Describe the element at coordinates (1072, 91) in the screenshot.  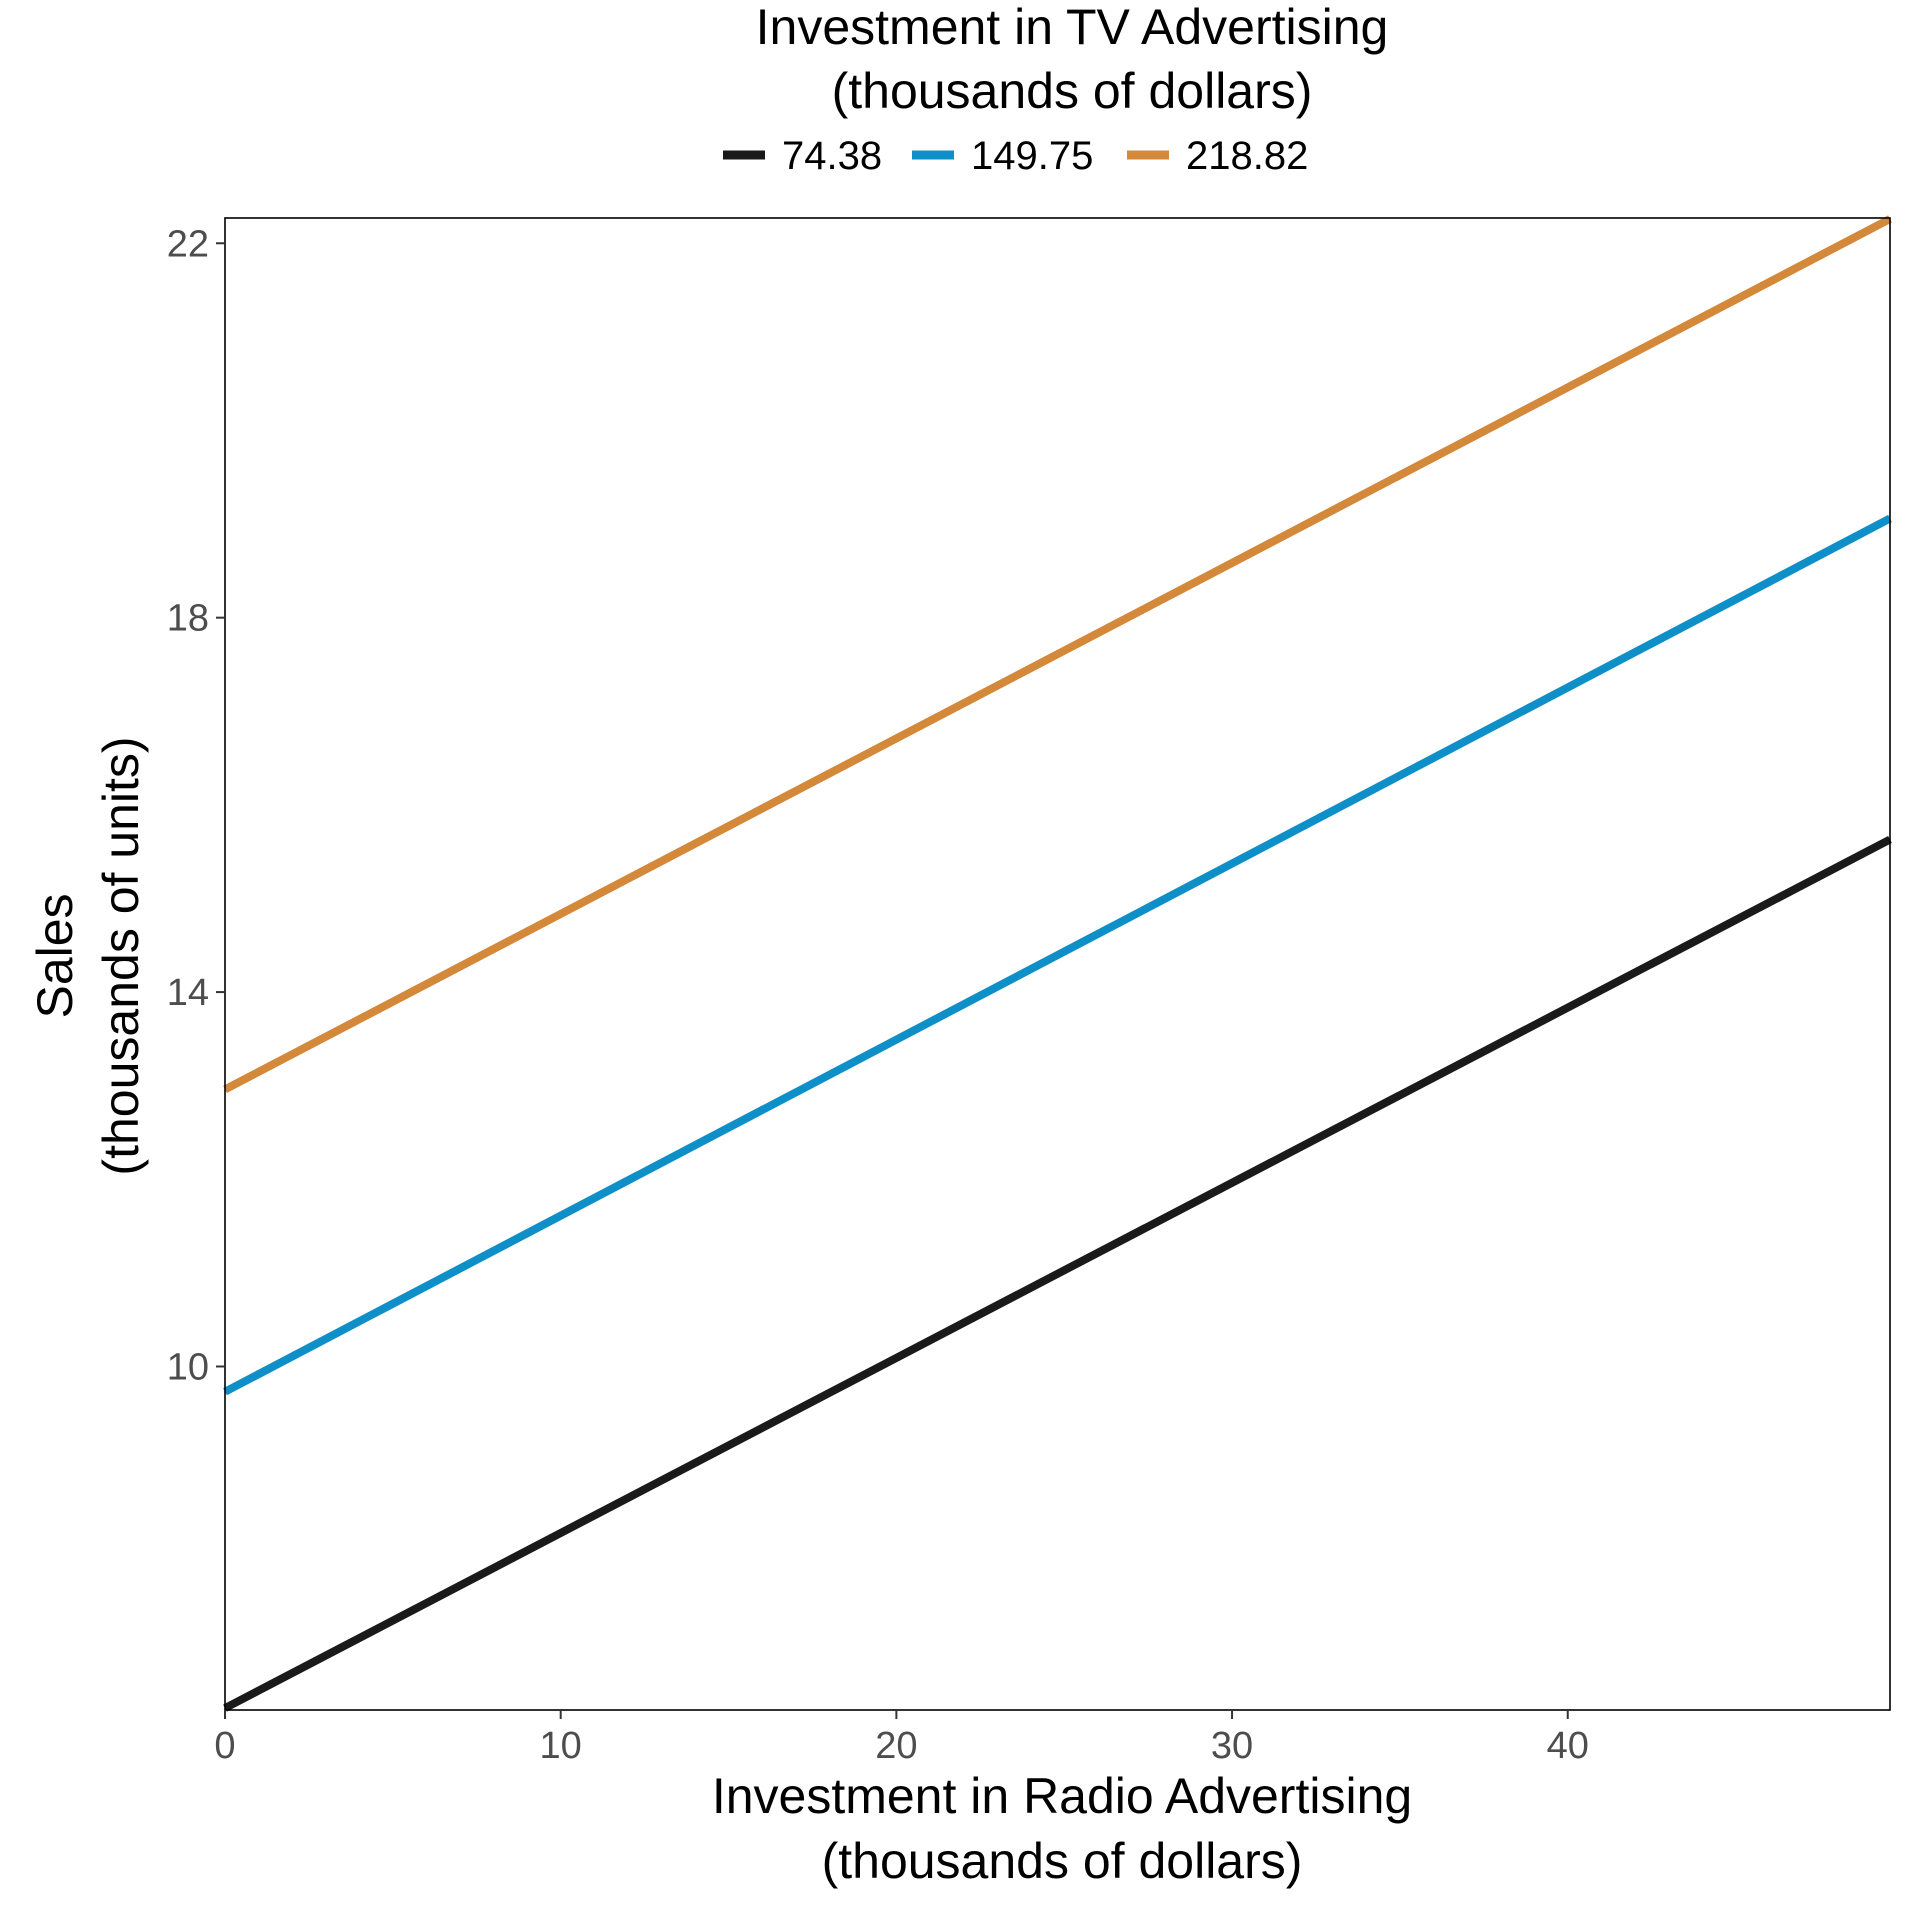
I see `legend-title-line-2: (thousands of dollars)` at that location.